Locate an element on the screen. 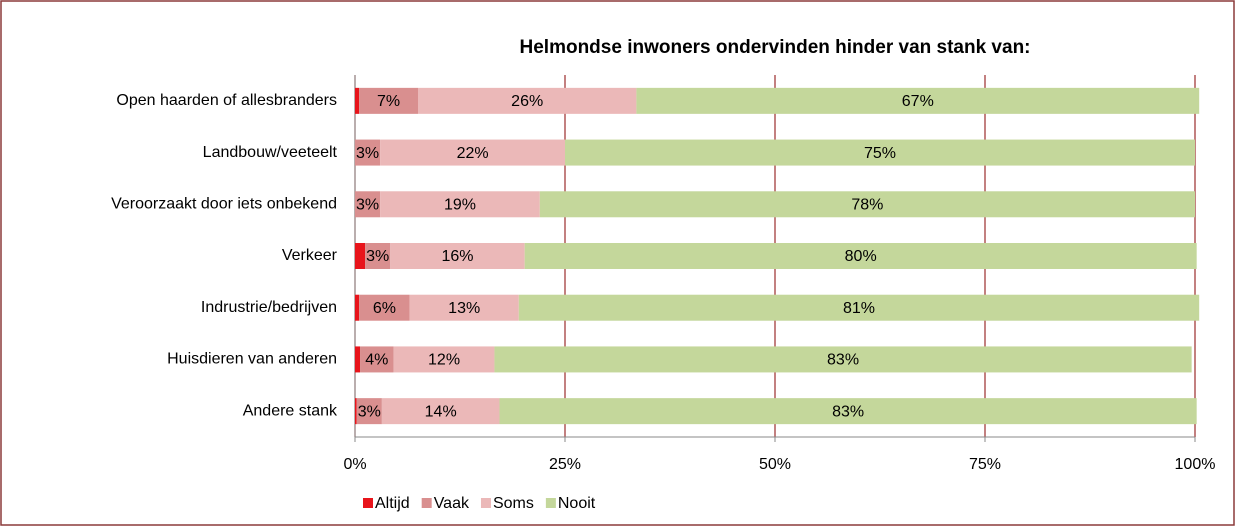 The height and width of the screenshot is (531, 1235). data-label: 78% is located at coordinates (867, 205).